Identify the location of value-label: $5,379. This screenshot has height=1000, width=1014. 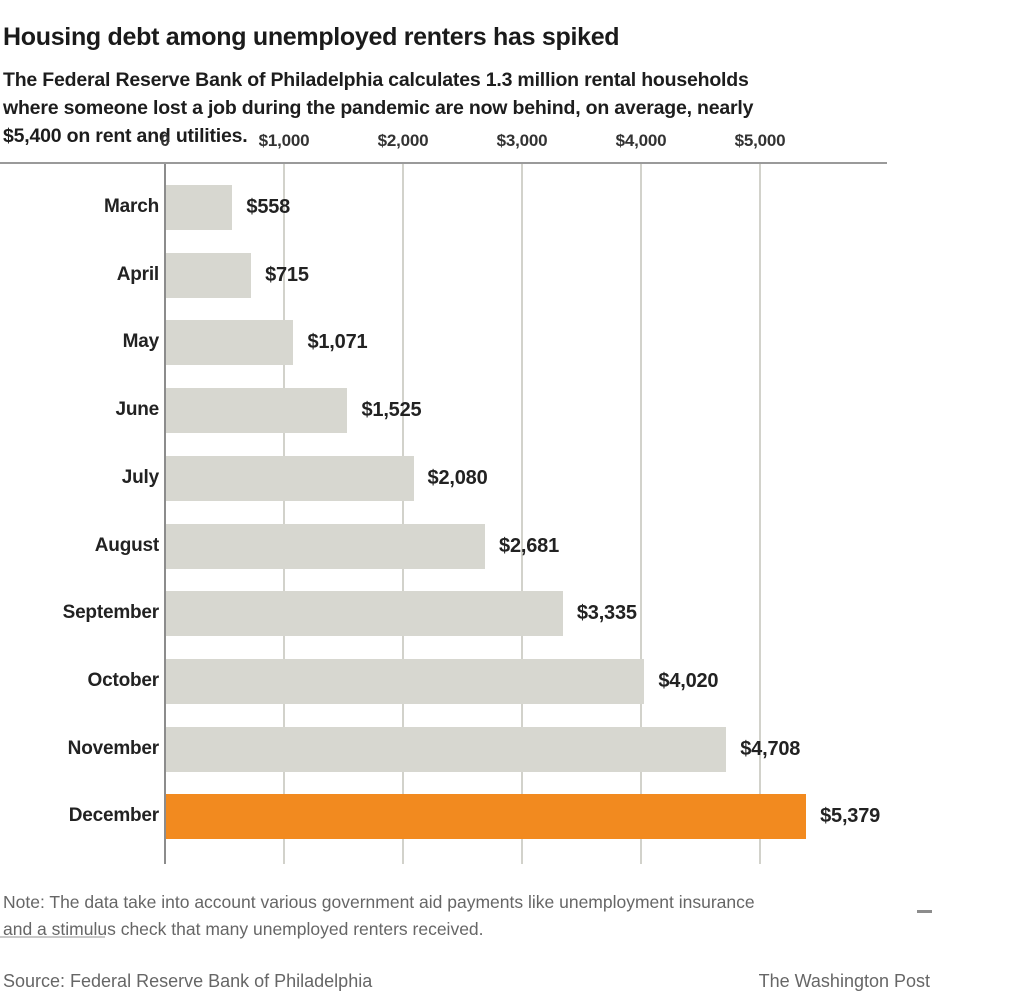
(850, 816).